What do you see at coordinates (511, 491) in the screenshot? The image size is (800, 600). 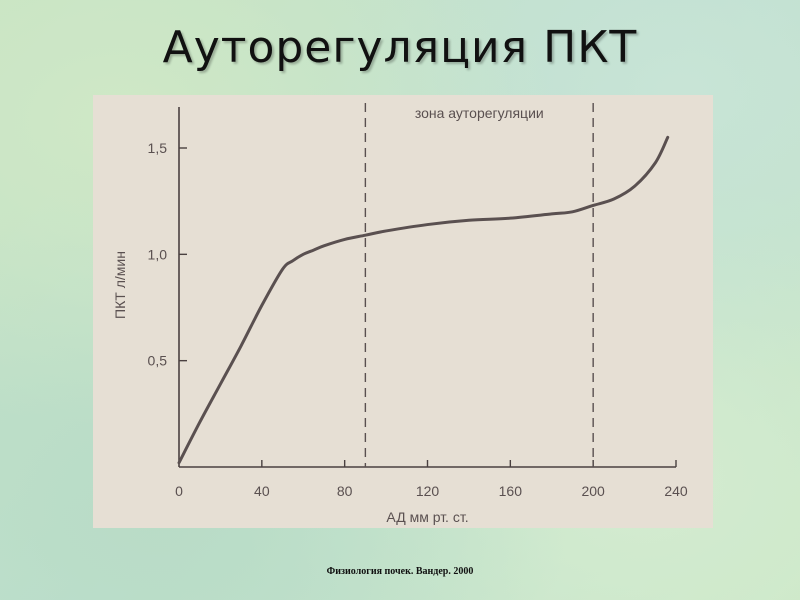 I see `x-tick-label: 160` at bounding box center [511, 491].